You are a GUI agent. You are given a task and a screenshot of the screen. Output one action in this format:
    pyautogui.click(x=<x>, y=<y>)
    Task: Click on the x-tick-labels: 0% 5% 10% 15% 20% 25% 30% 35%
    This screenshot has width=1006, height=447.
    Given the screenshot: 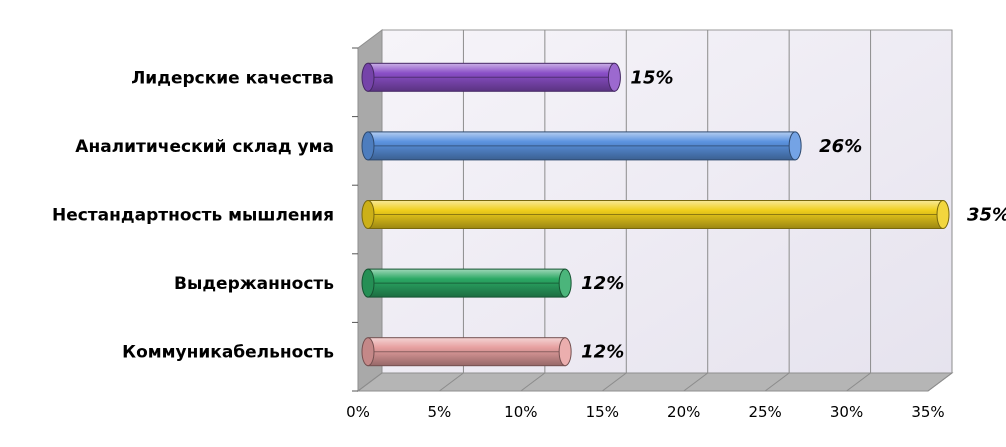 What is the action you would take?
    pyautogui.click(x=645, y=412)
    